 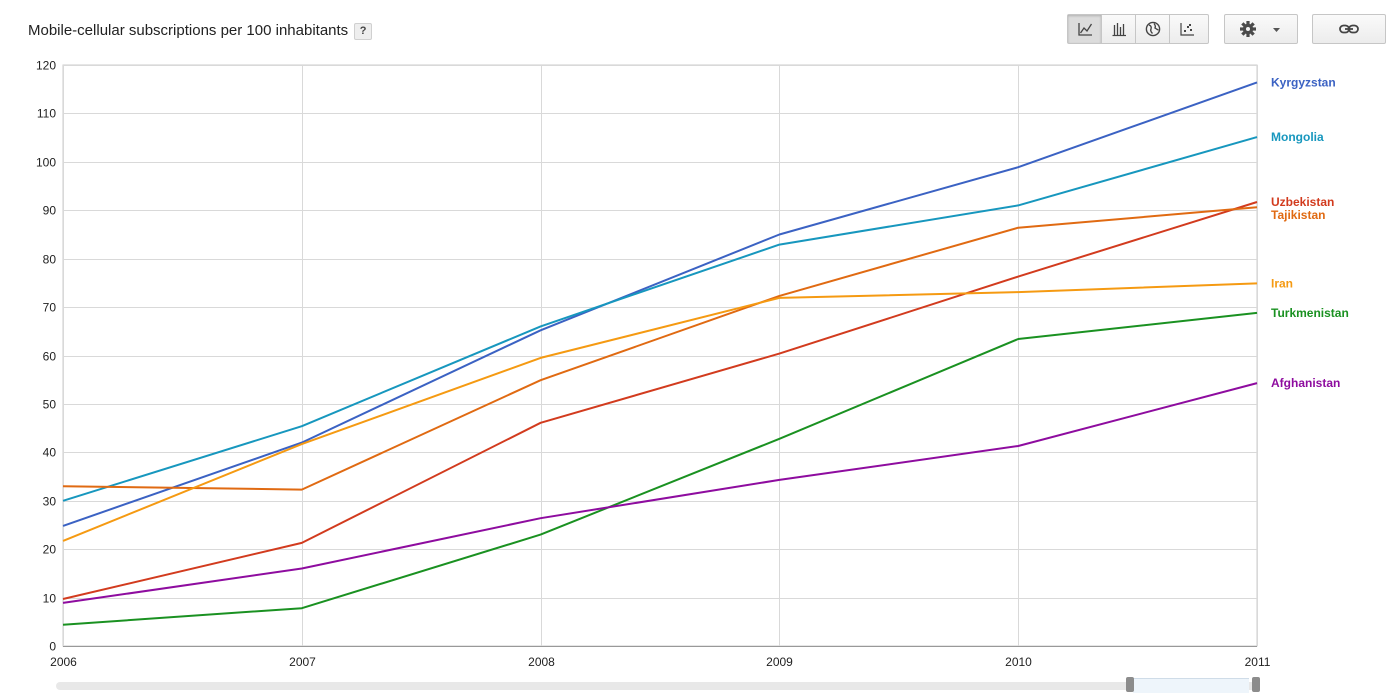 What do you see at coordinates (1297, 137) in the screenshot?
I see `series-label: Mongolia` at bounding box center [1297, 137].